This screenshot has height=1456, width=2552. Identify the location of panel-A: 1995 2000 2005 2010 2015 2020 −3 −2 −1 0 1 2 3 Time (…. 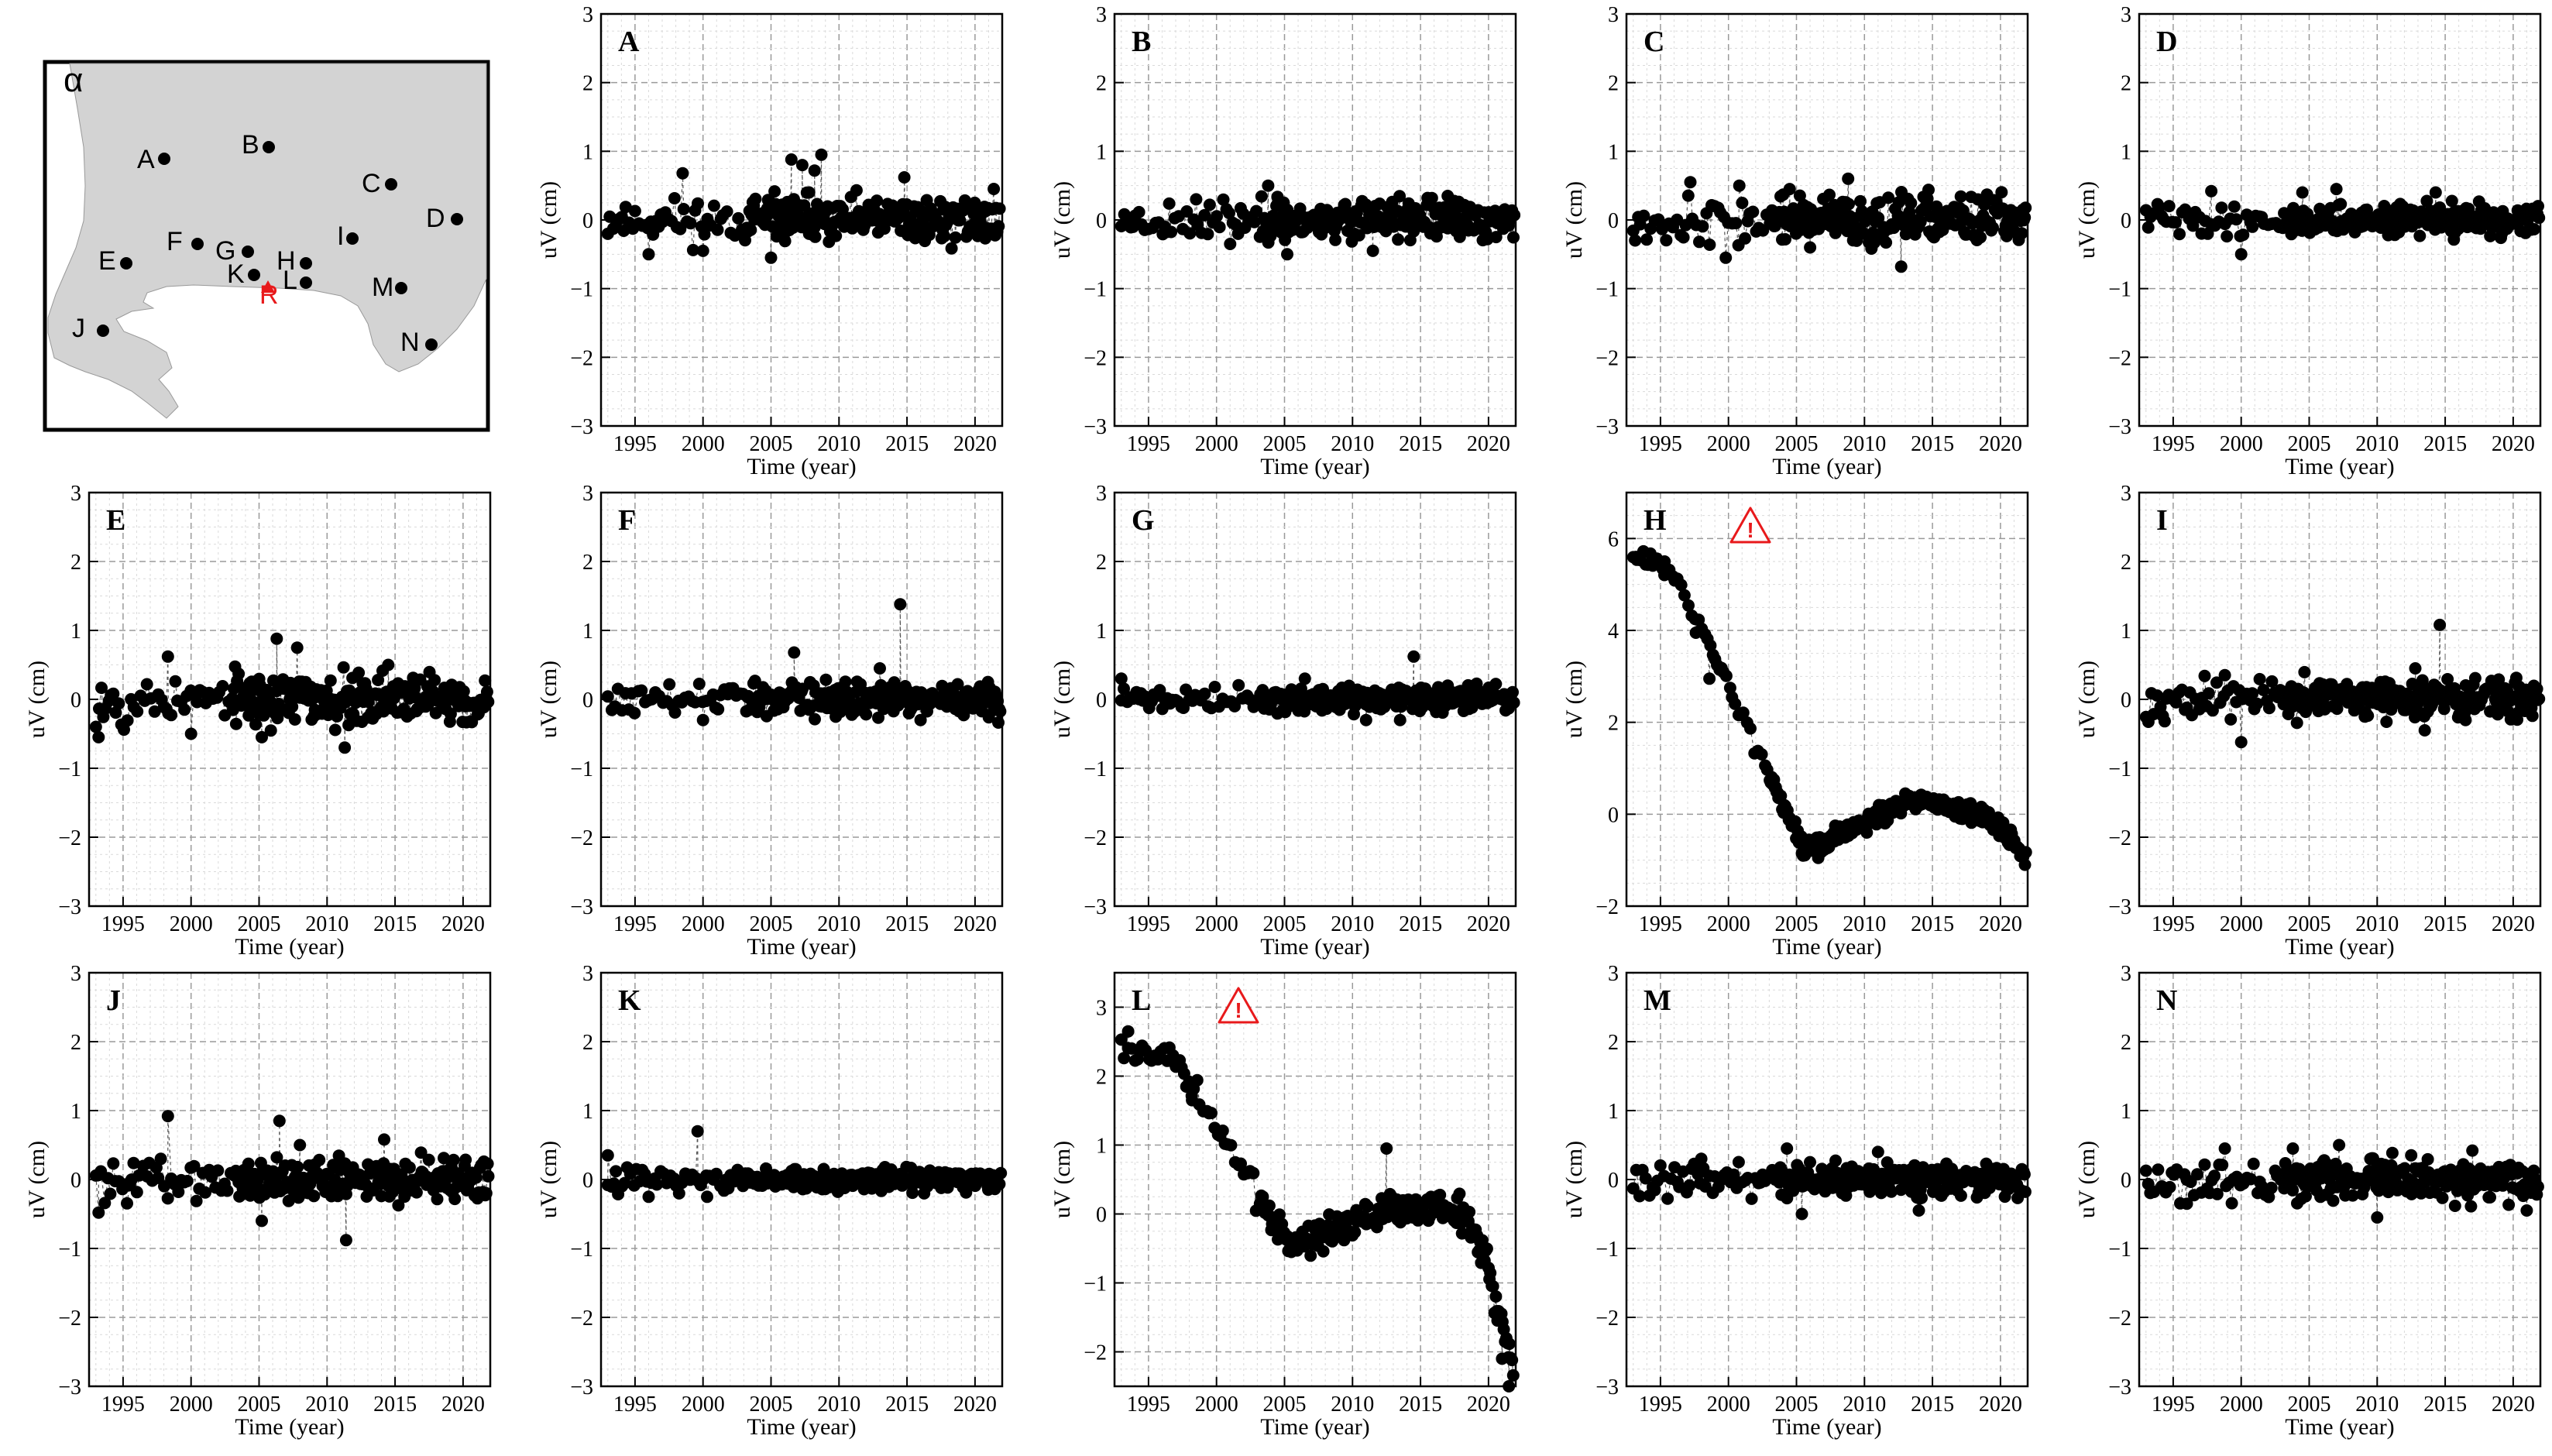
(771, 241).